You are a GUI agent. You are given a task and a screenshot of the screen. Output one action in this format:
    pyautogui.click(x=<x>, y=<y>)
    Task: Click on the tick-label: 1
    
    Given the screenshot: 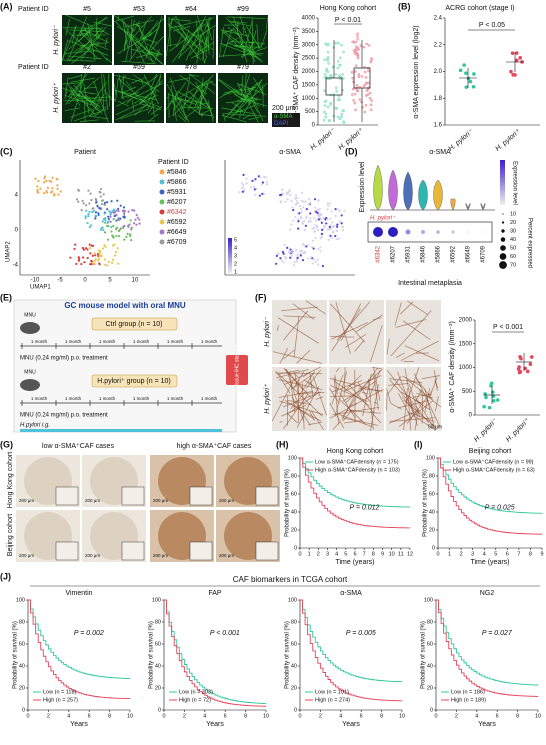 What is the action you would take?
    pyautogui.click(x=309, y=554)
    